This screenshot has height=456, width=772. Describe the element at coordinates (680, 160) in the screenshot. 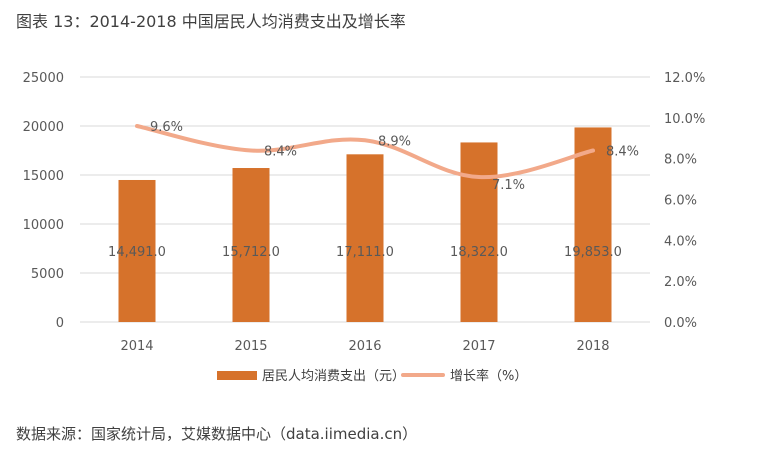

I see `y-right-tick-label: 8.0%` at that location.